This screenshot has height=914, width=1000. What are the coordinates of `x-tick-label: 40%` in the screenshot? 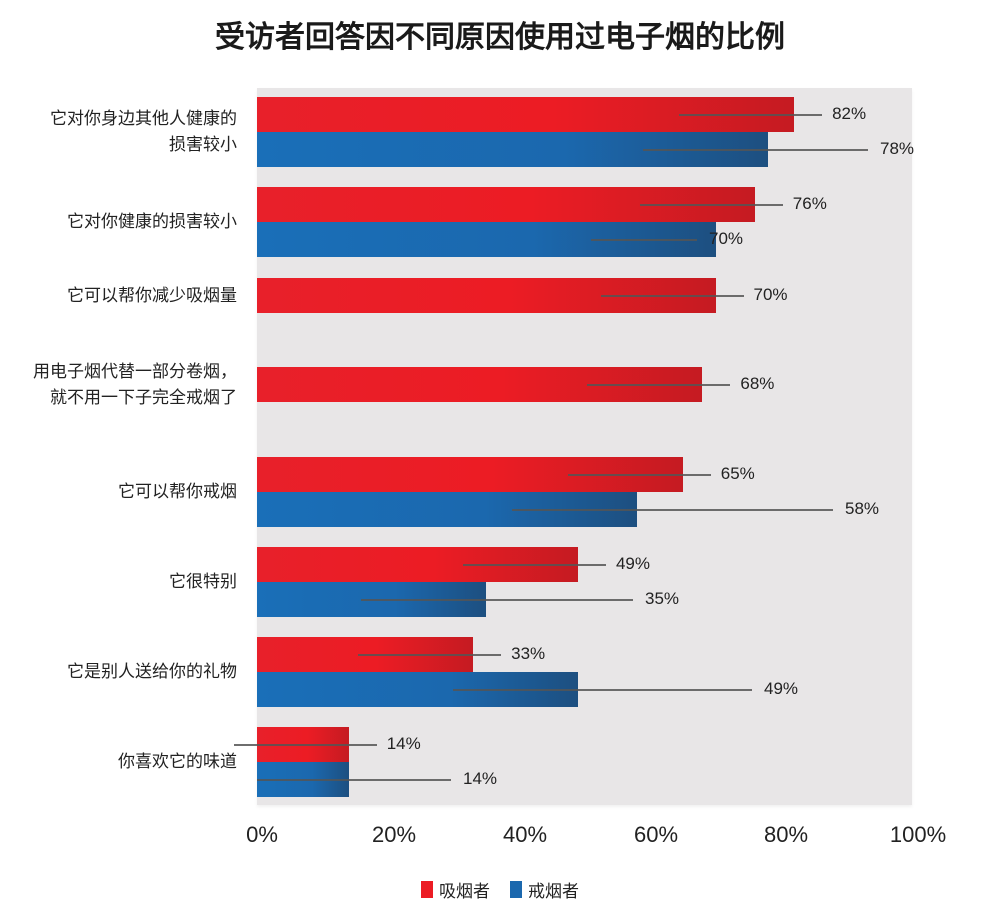 It's located at (525, 834).